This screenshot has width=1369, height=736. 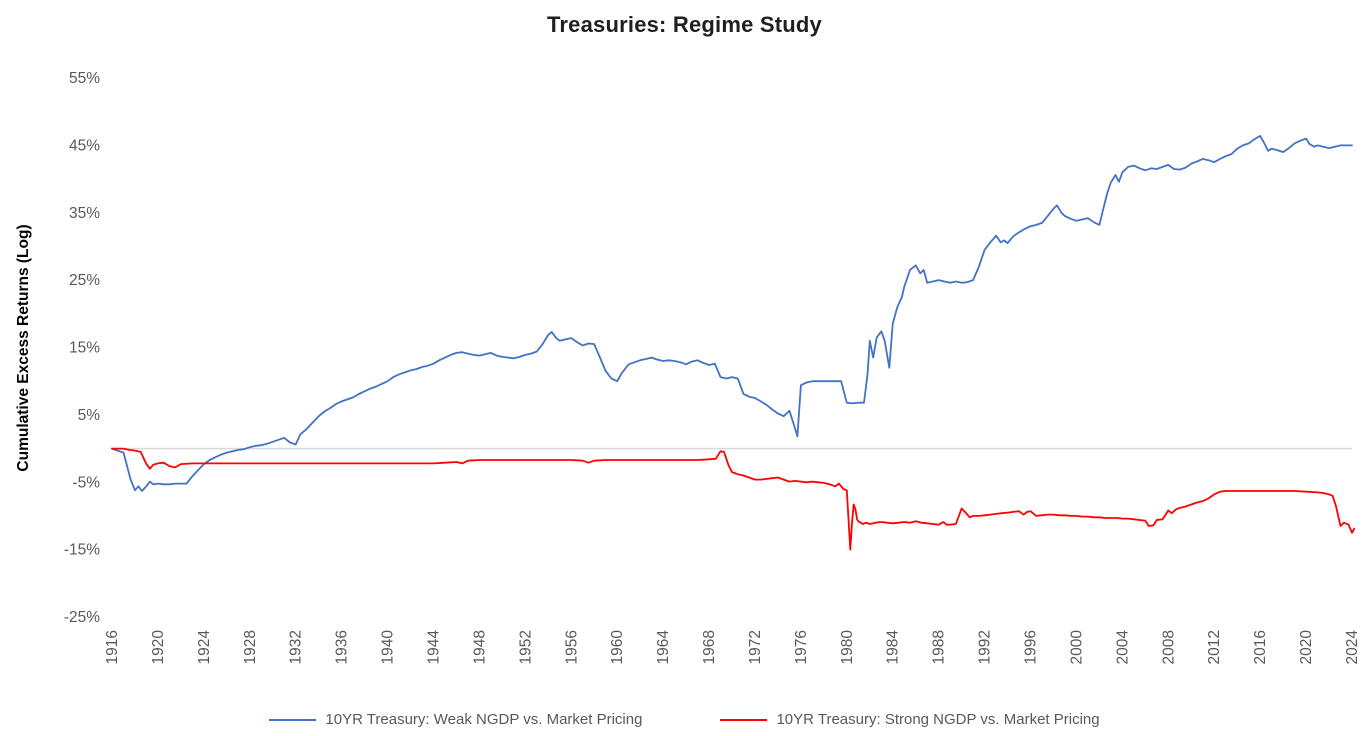 What do you see at coordinates (23, 347) in the screenshot?
I see `y-axis-title: Cumulative Excess Returns (Log)` at bounding box center [23, 347].